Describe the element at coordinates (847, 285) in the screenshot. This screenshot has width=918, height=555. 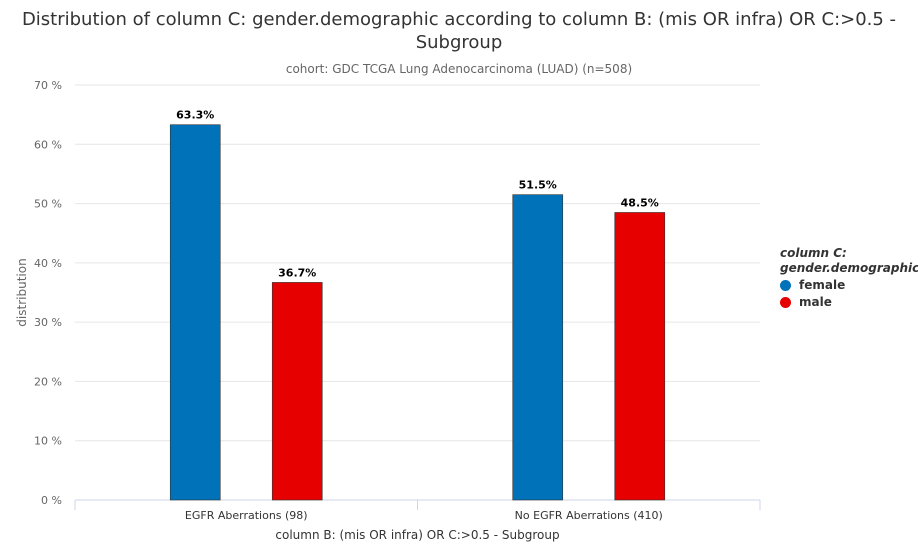
I see `legend-item-female: female` at that location.